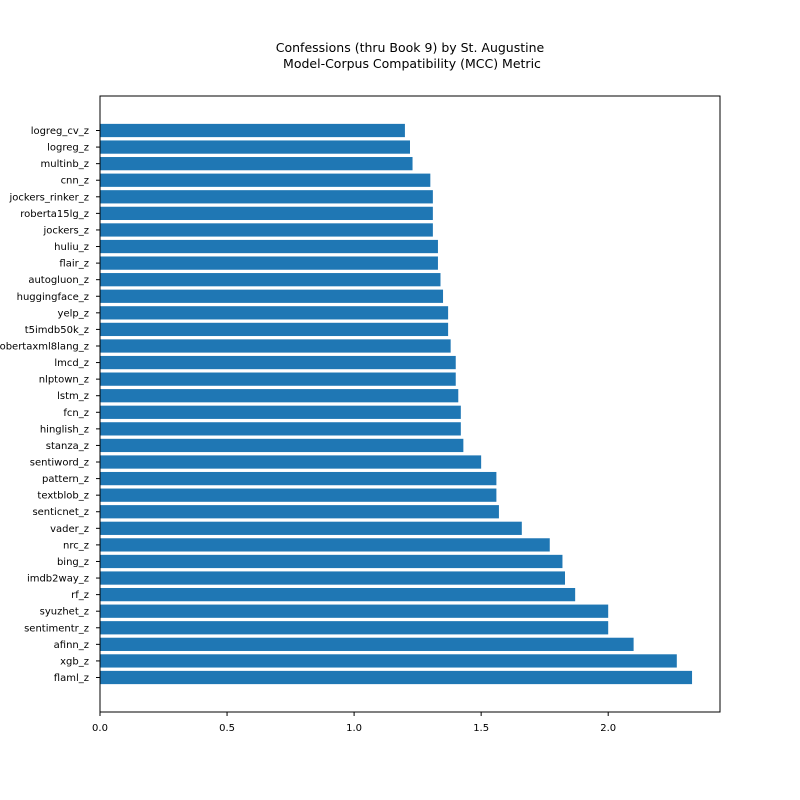 This screenshot has width=800, height=800. What do you see at coordinates (269, 263) in the screenshot?
I see `bar-flair_z` at bounding box center [269, 263].